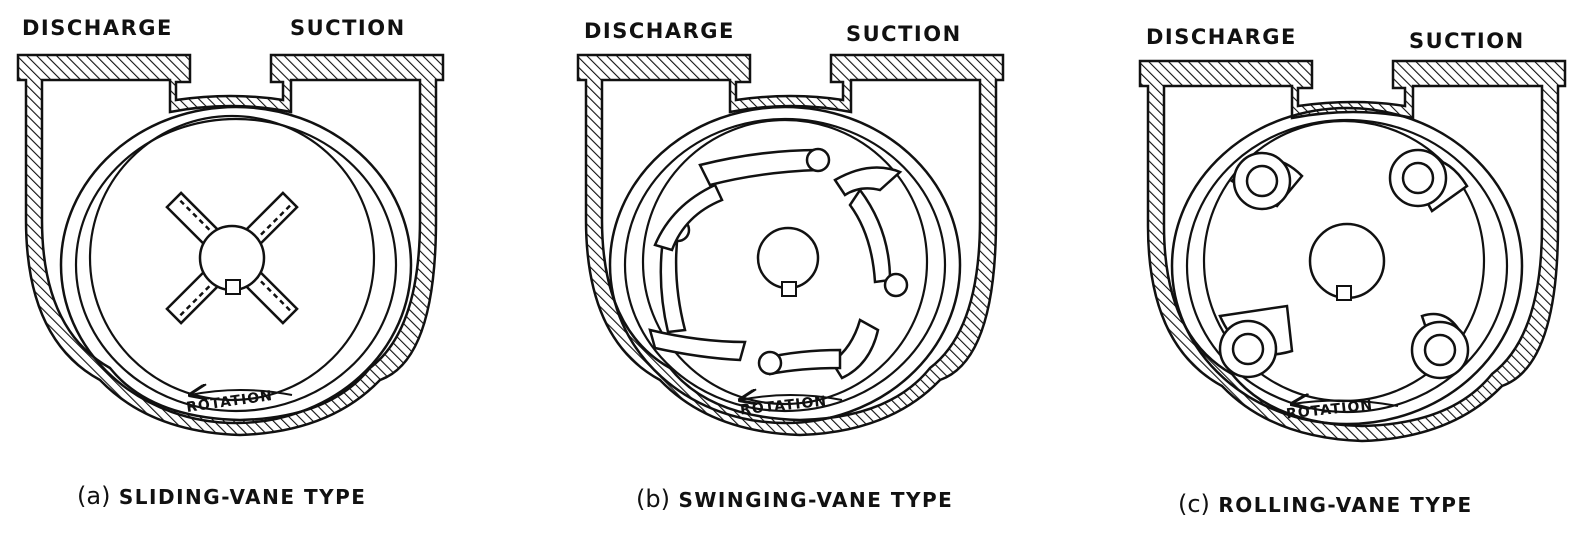 The image size is (1587, 546). What do you see at coordinates (348, 28) in the screenshot?
I see `suction-label-a: SUCTION` at bounding box center [348, 28].